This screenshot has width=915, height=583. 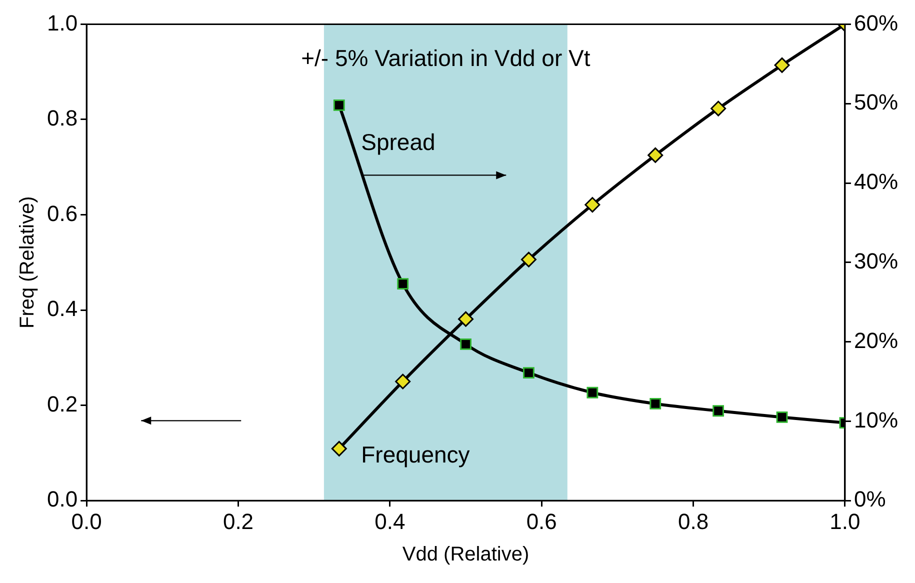 What do you see at coordinates (876, 340) in the screenshot?
I see `y2-tick-label: 20%` at bounding box center [876, 340].